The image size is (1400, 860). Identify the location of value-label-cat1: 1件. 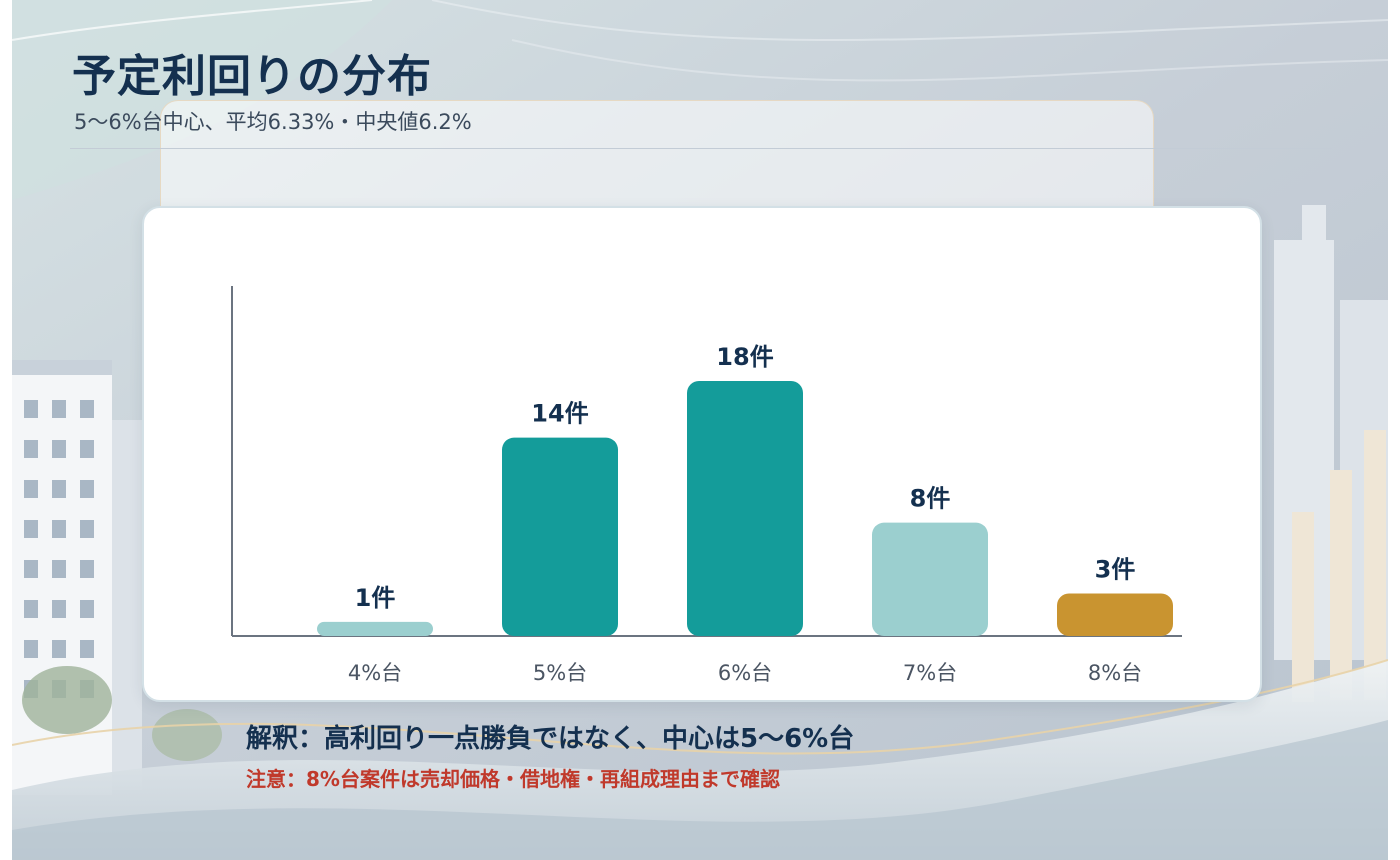
(375, 598).